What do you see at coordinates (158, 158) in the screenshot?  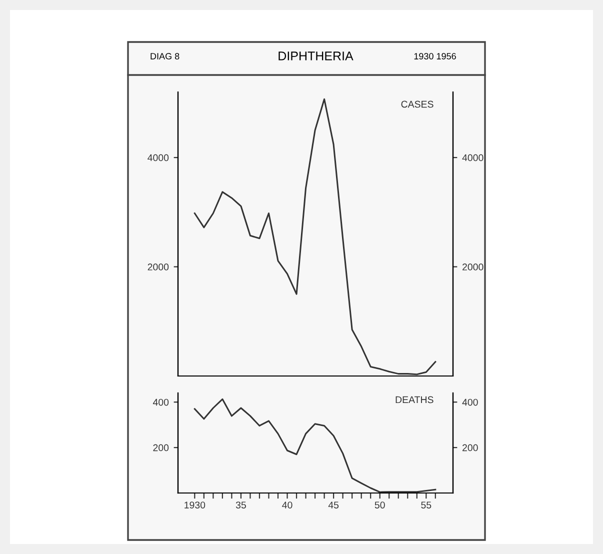 I see `y-tick-label: 4000` at bounding box center [158, 158].